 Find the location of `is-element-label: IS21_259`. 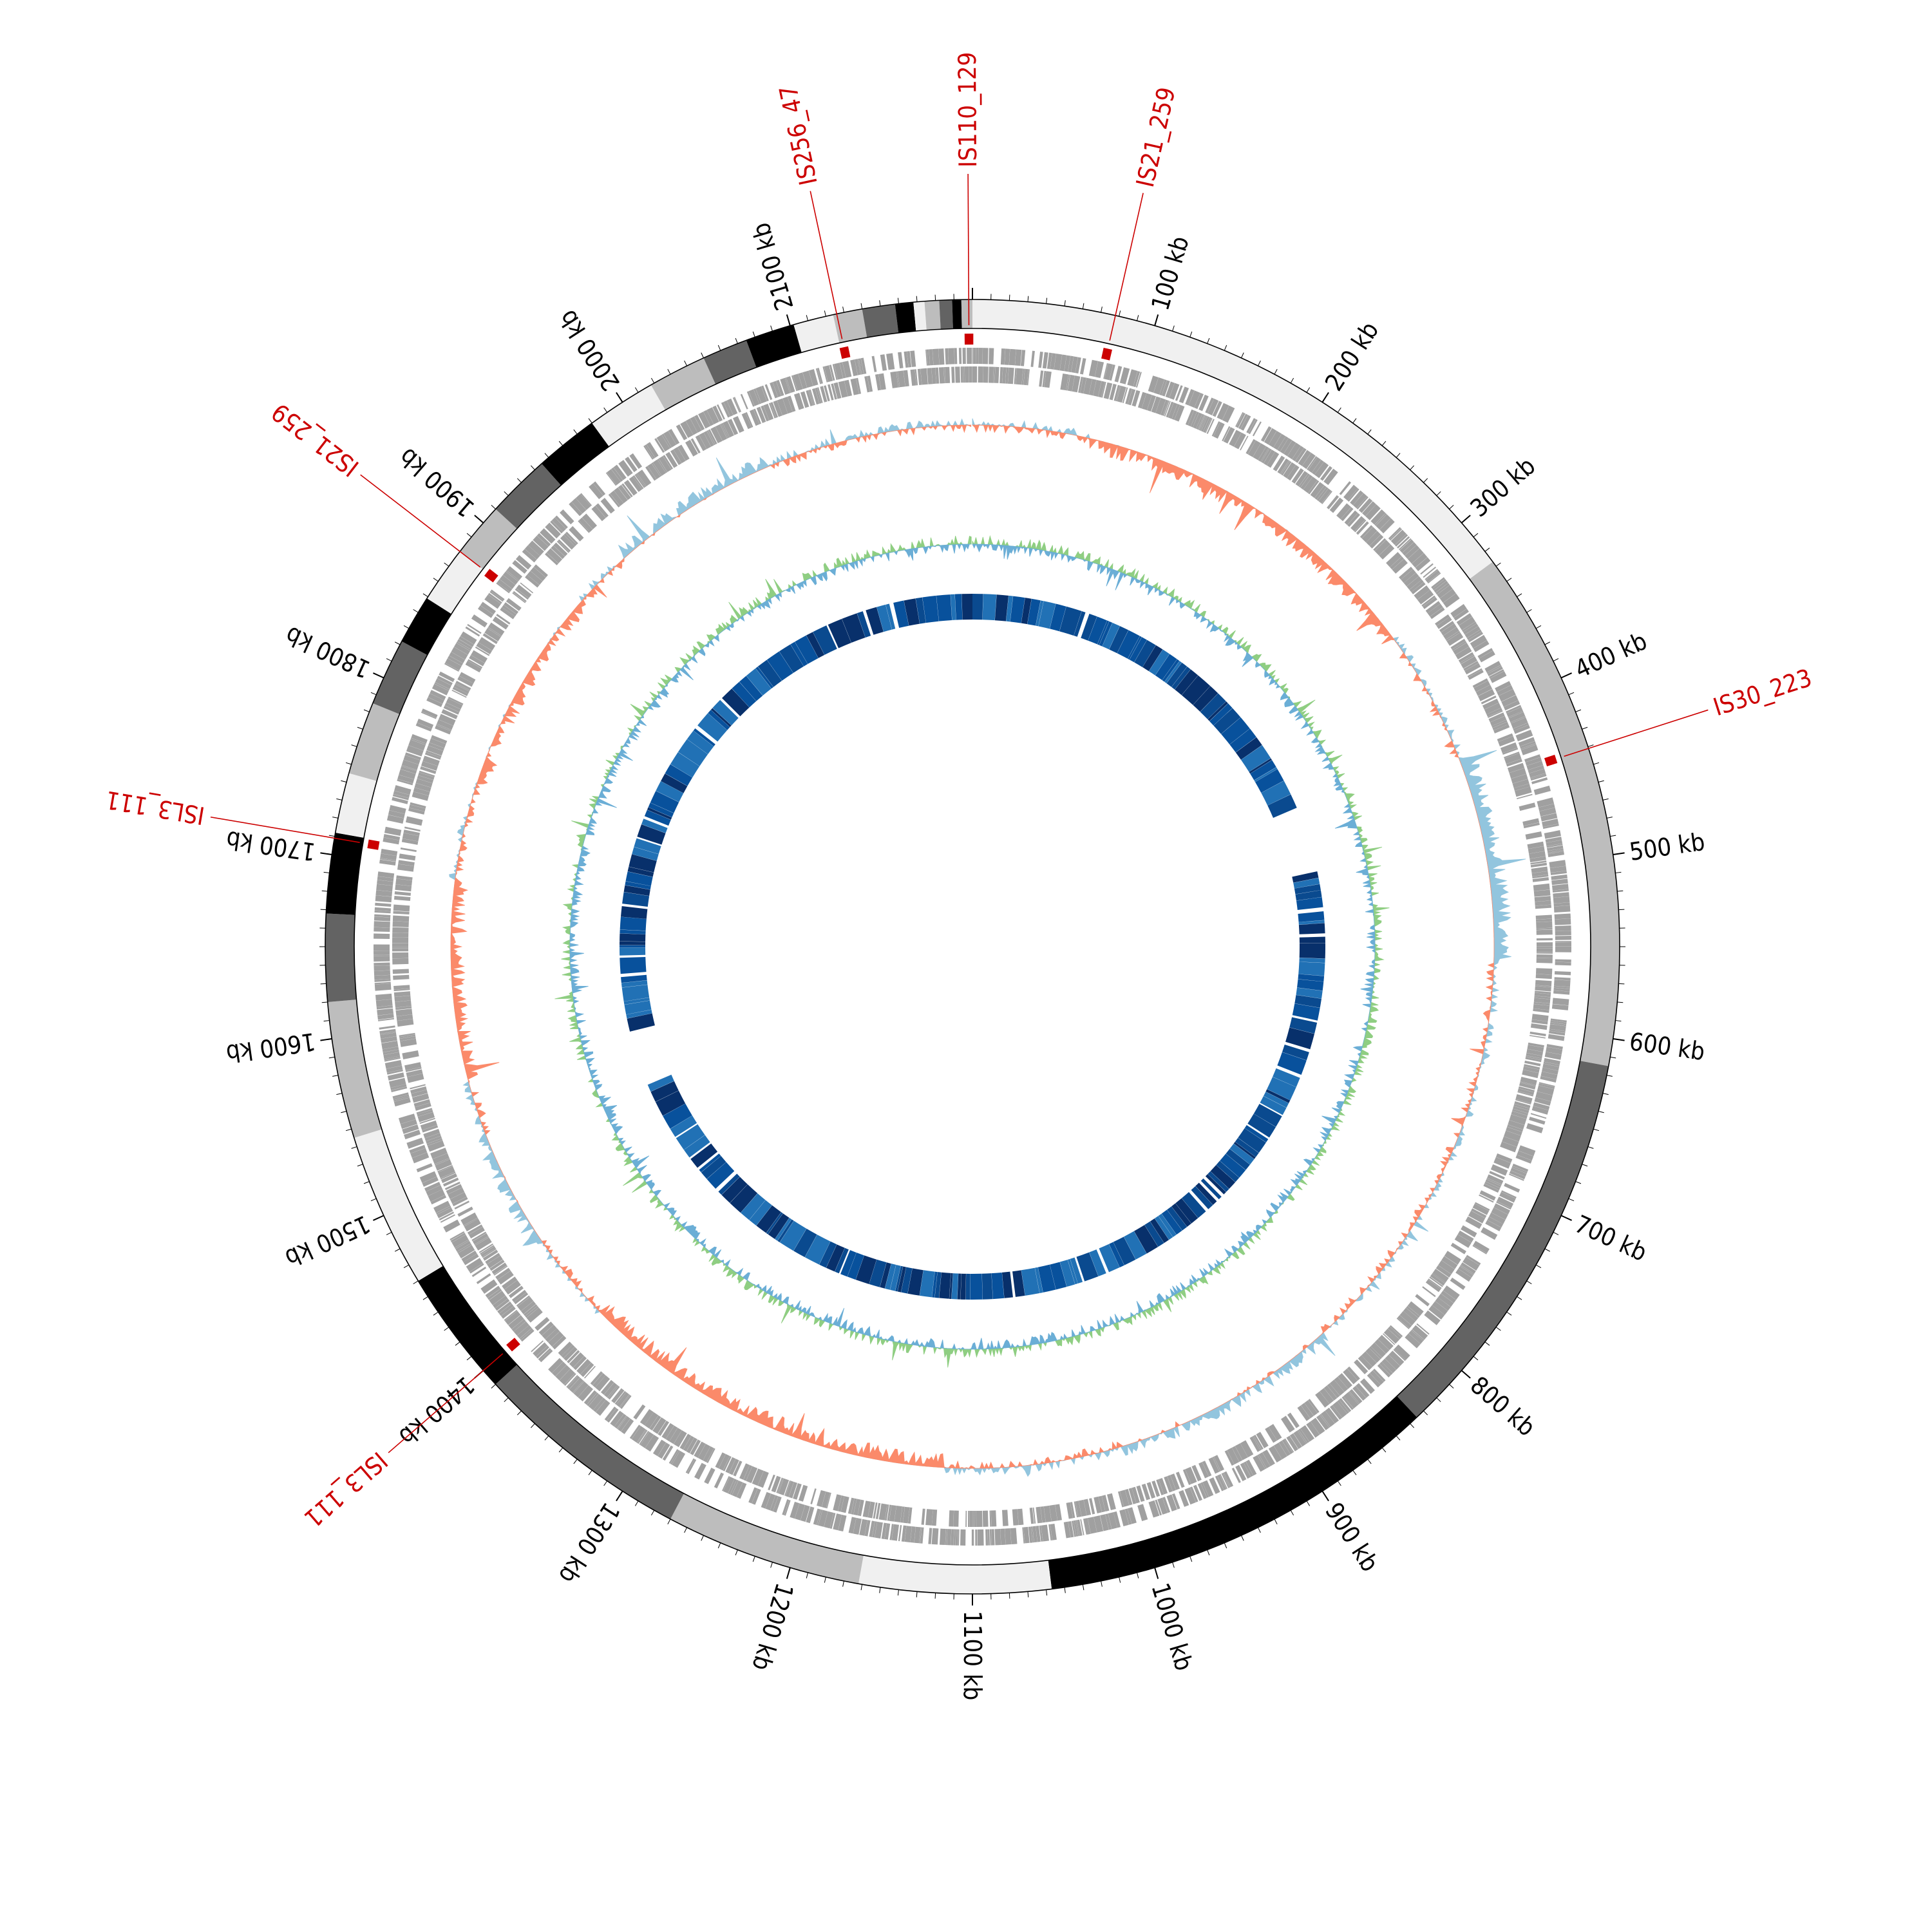

is-element-label: IS21_259 is located at coordinates (316, 439).